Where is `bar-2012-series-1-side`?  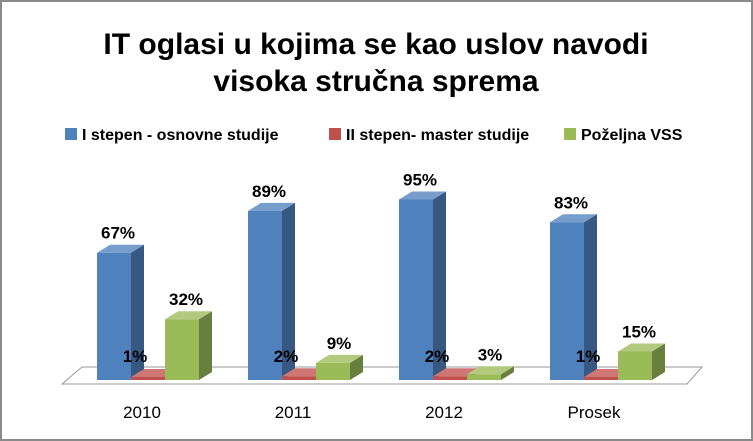
bar-2012-series-1-side is located at coordinates (439, 285).